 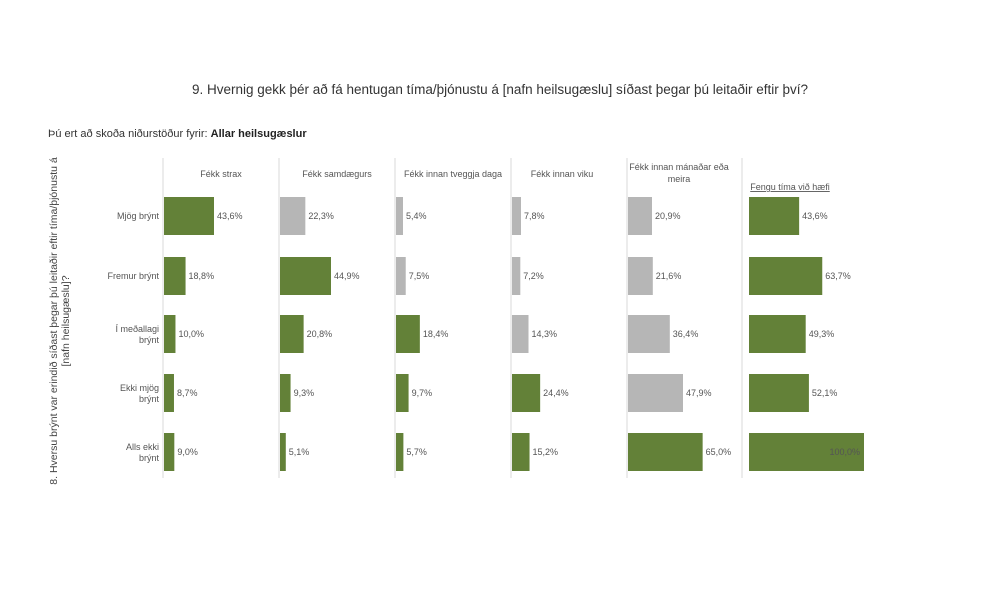 I want to click on data-label: 63,7%, so click(x=838, y=276).